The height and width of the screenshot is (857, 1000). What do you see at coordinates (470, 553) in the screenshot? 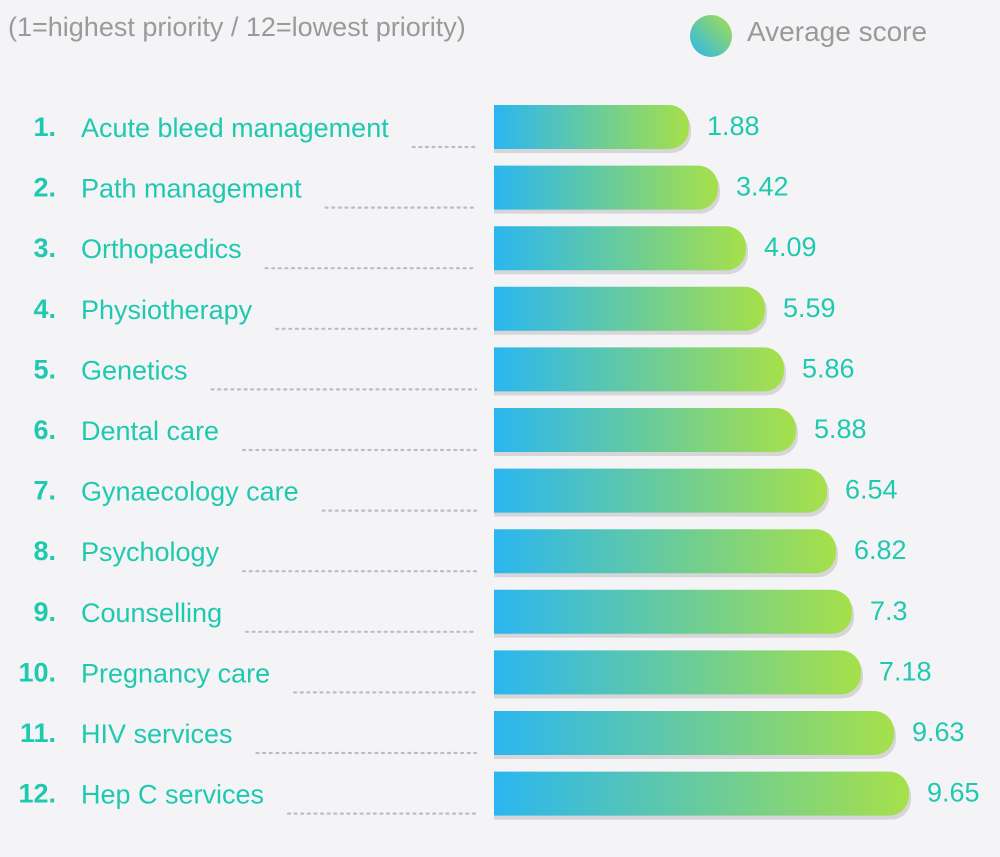
I see `bar-row: 8. Psychology 6.82` at bounding box center [470, 553].